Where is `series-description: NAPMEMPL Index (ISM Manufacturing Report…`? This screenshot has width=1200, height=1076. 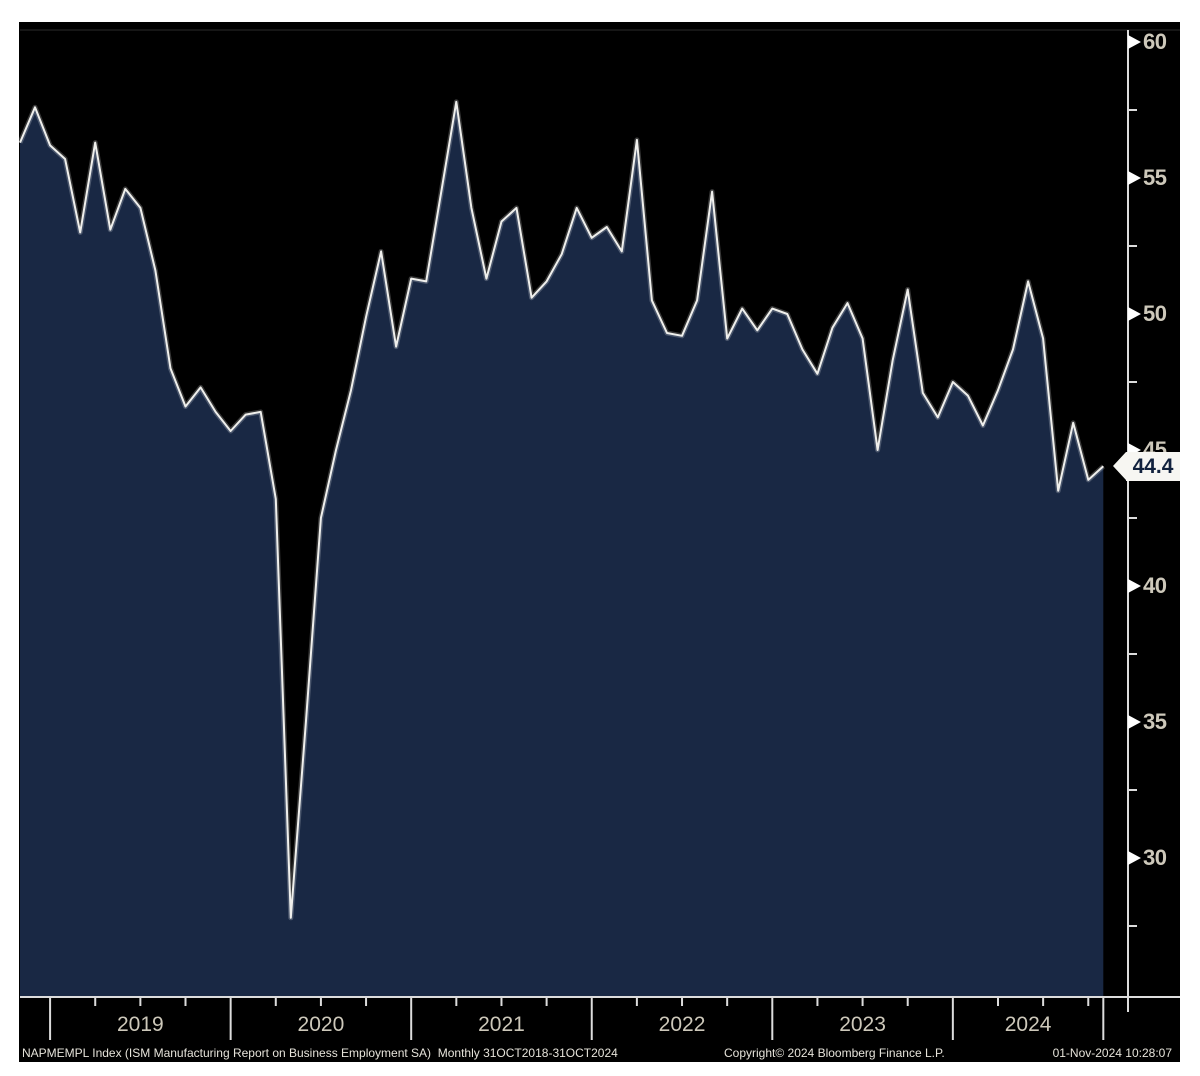 series-description: NAPMEMPL Index (ISM Manufacturing Report… is located at coordinates (320, 1053).